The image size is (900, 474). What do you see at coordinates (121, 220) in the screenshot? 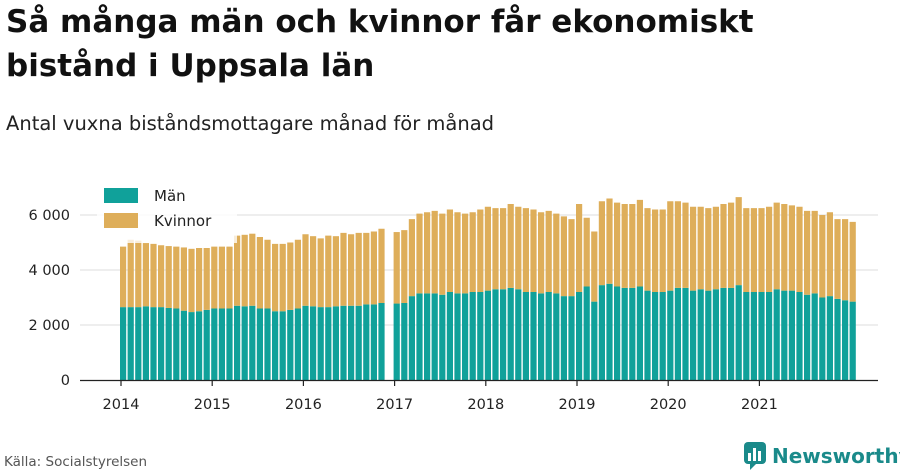
I see `legend-swatch-women` at bounding box center [121, 220].